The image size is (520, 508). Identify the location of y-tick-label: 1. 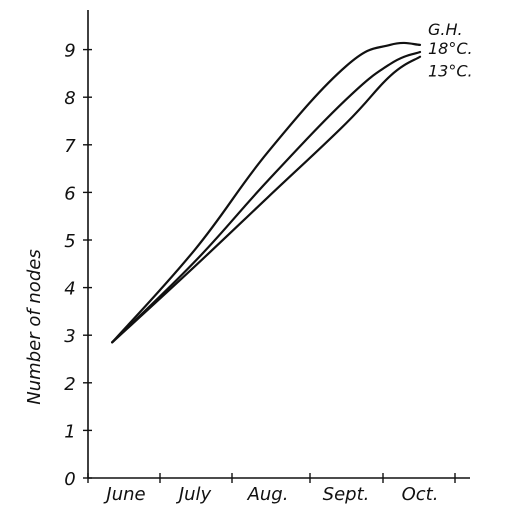
(69, 431).